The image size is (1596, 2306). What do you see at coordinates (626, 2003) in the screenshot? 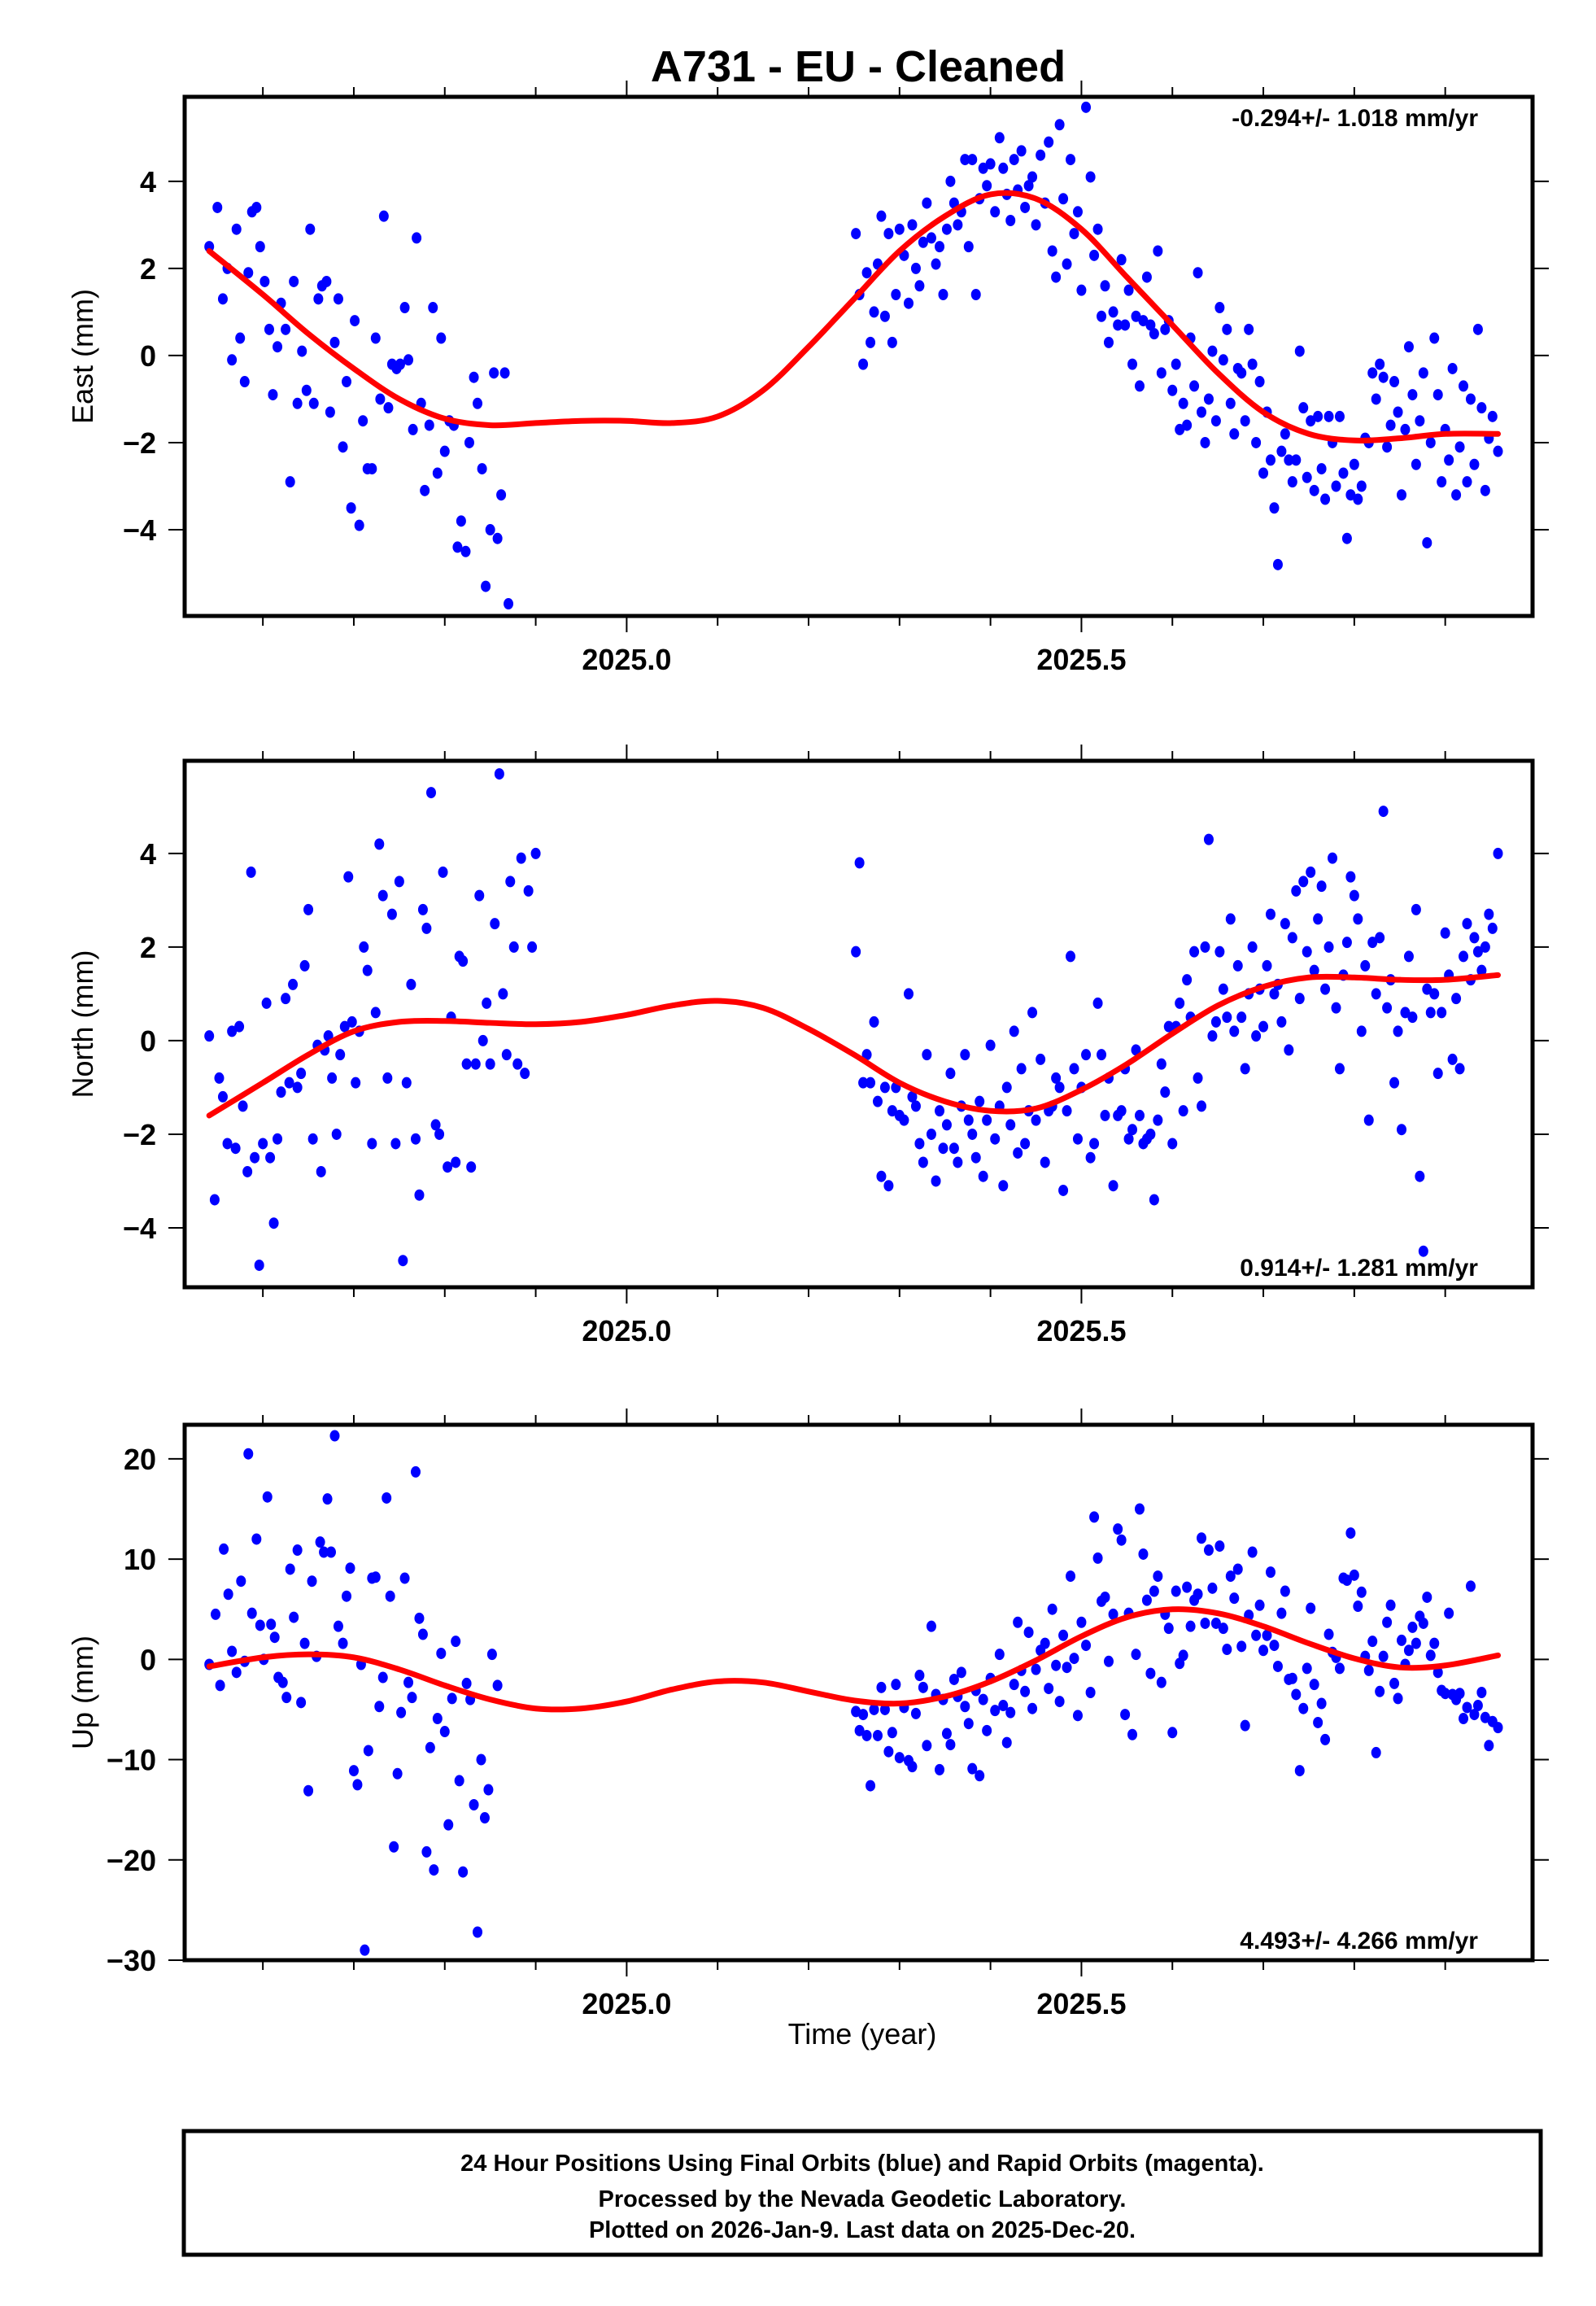
I see `x-tick-label: 2025.0` at bounding box center [626, 2003].